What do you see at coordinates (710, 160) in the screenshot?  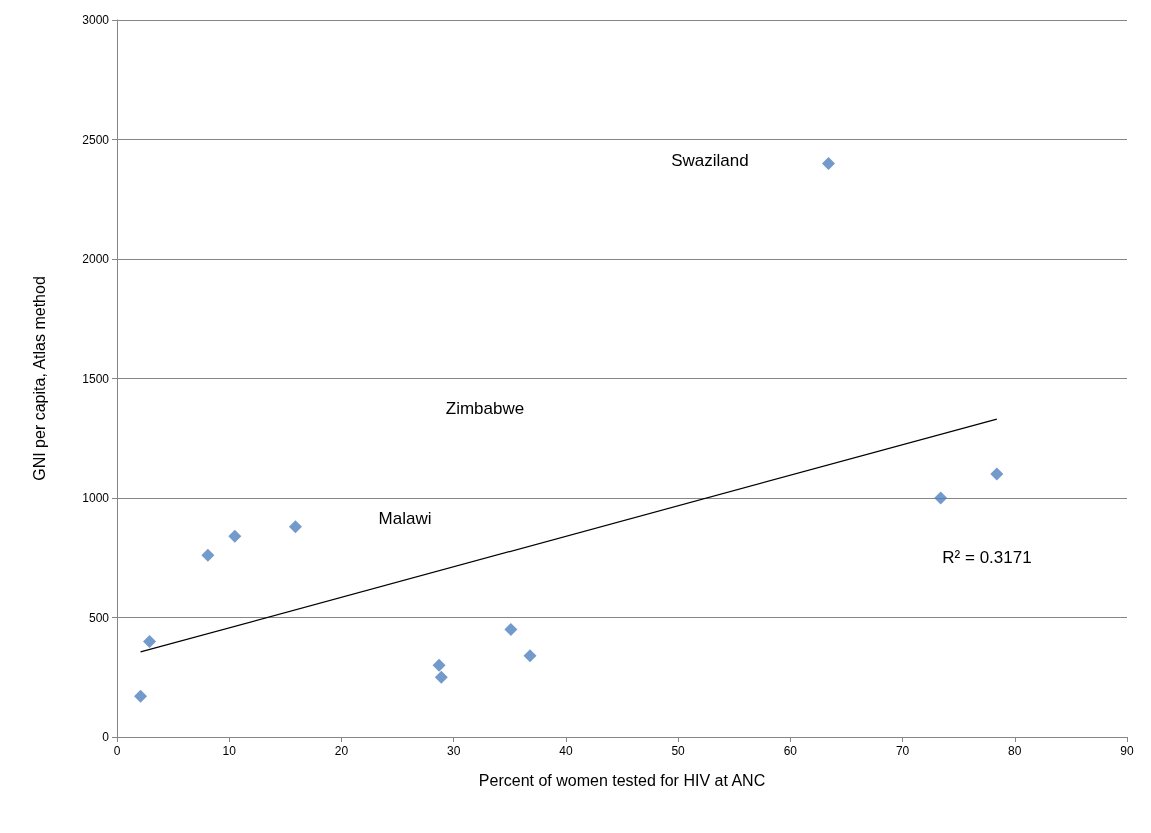 I see `annotation: Swaziland` at bounding box center [710, 160].